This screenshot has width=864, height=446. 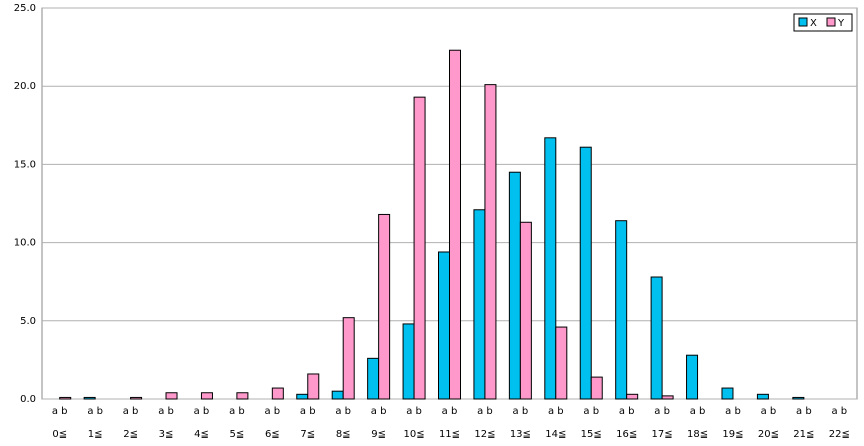 What do you see at coordinates (59, 434) in the screenshot?
I see `x-tick-label: 0≦` at bounding box center [59, 434].